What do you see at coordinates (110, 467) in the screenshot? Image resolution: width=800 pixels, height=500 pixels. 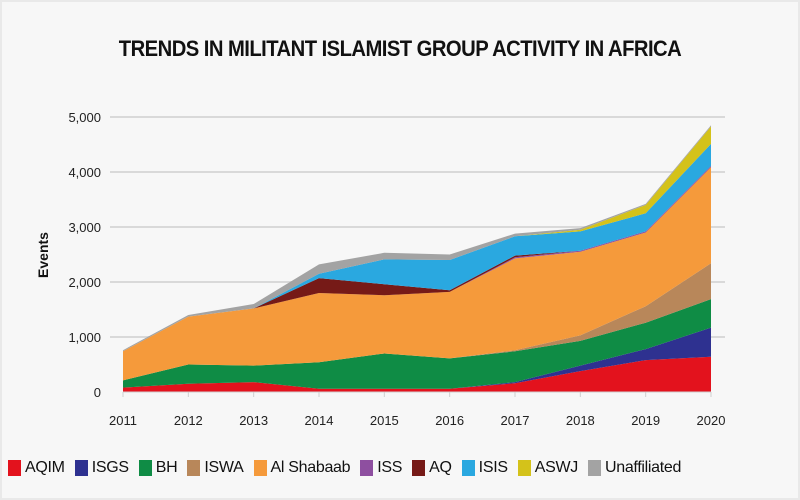 I see `legend-label: ISGS` at bounding box center [110, 467].